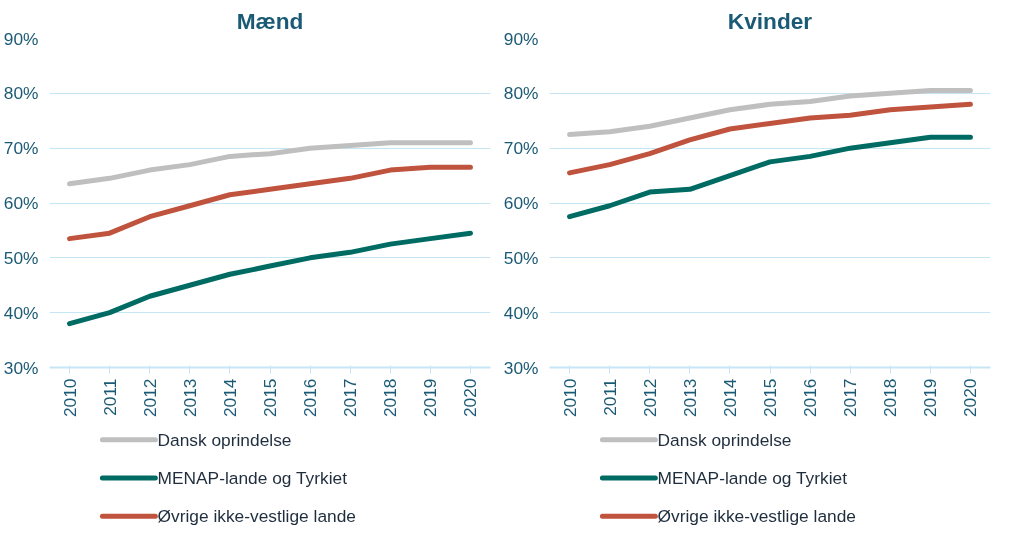 The image size is (1014, 545). Describe the element at coordinates (270, 20) in the screenshot. I see `chart-title: Mænd` at that location.